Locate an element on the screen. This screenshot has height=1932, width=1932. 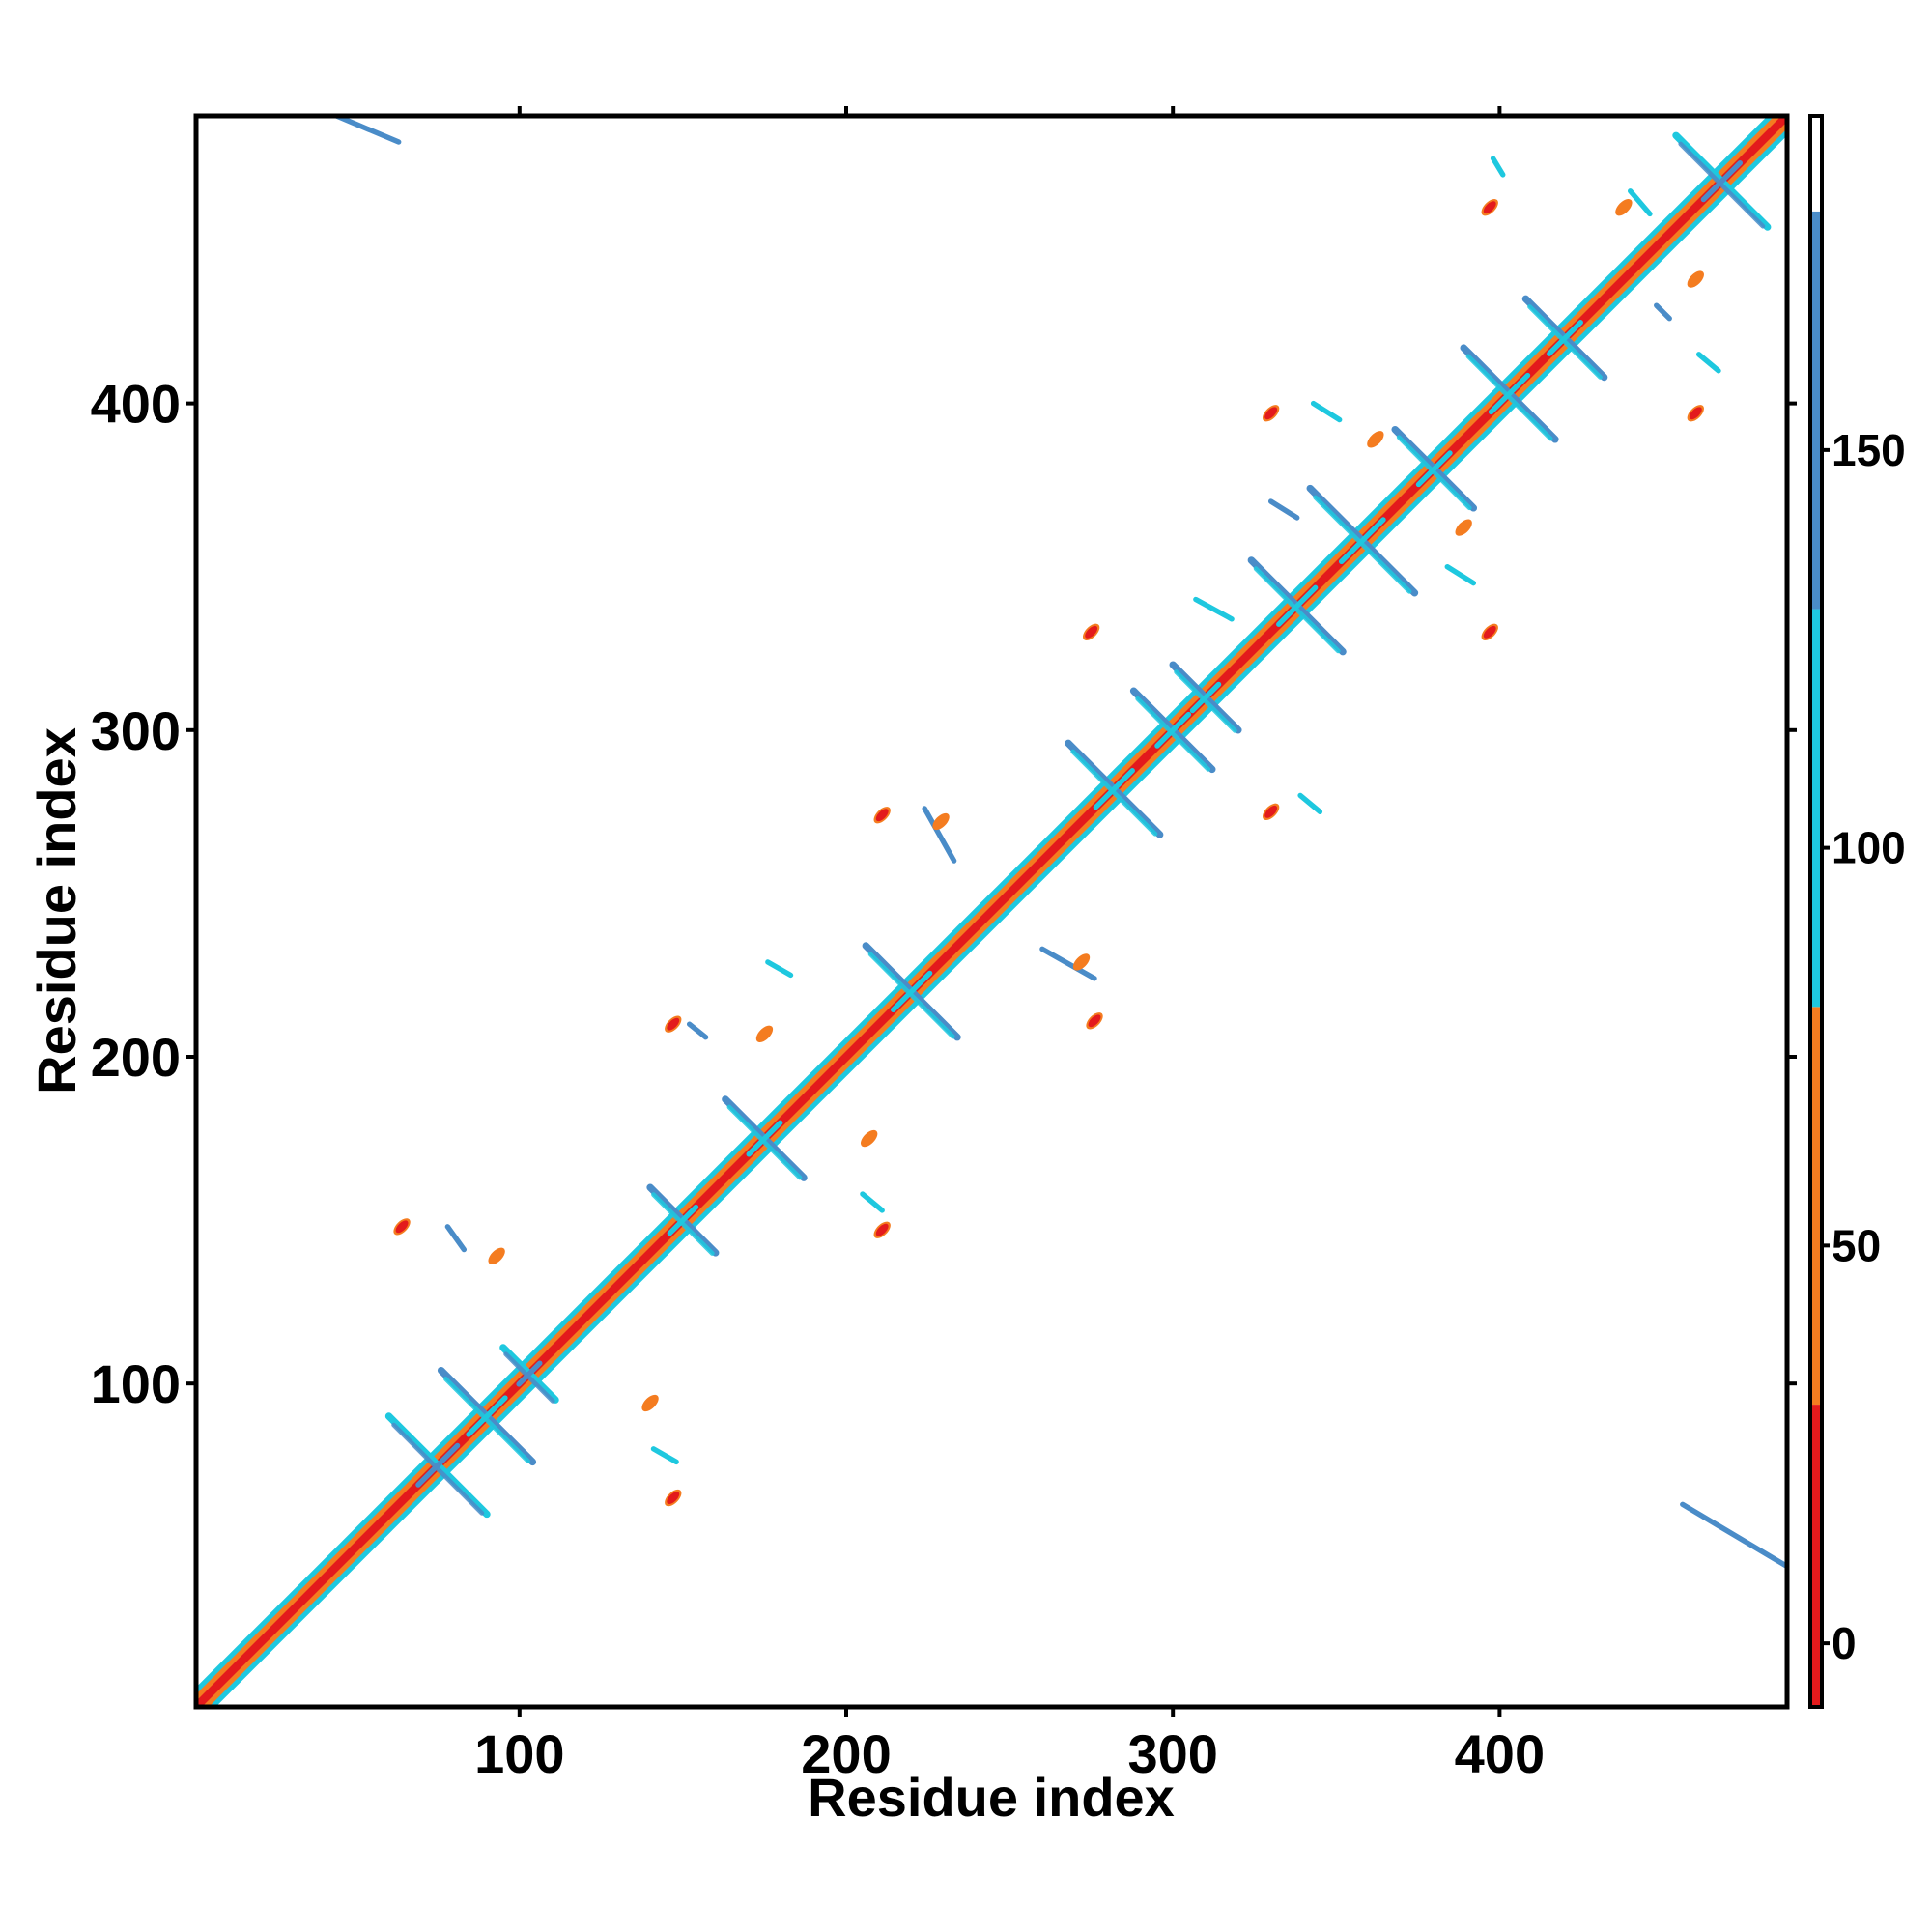
colorbar-frame is located at coordinates (1816, 911).